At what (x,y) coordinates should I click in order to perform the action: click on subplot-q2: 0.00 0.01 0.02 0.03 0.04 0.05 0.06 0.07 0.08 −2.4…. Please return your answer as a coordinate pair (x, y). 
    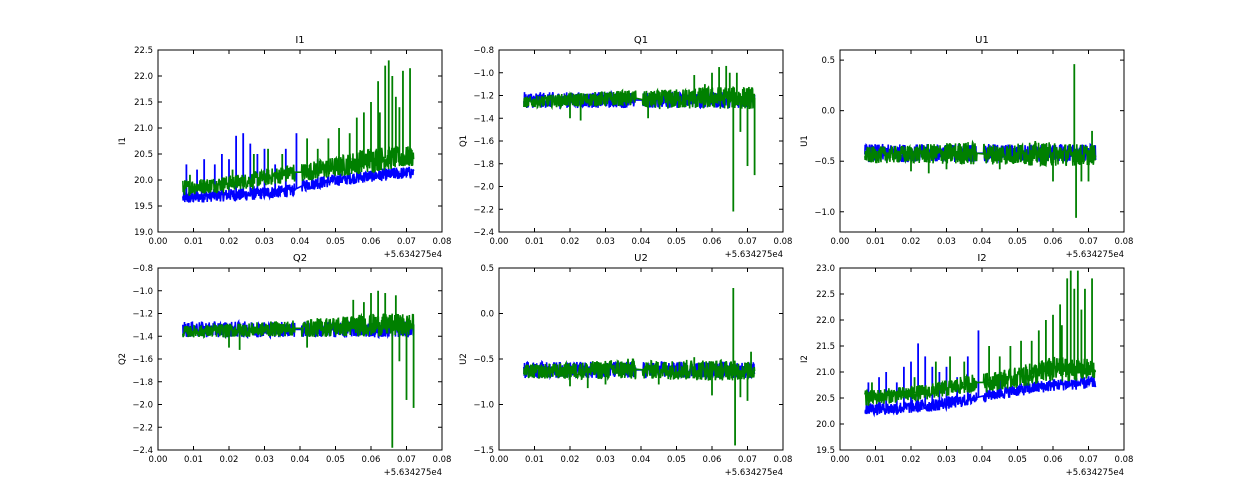
    Looking at the image, I should click on (284, 365).